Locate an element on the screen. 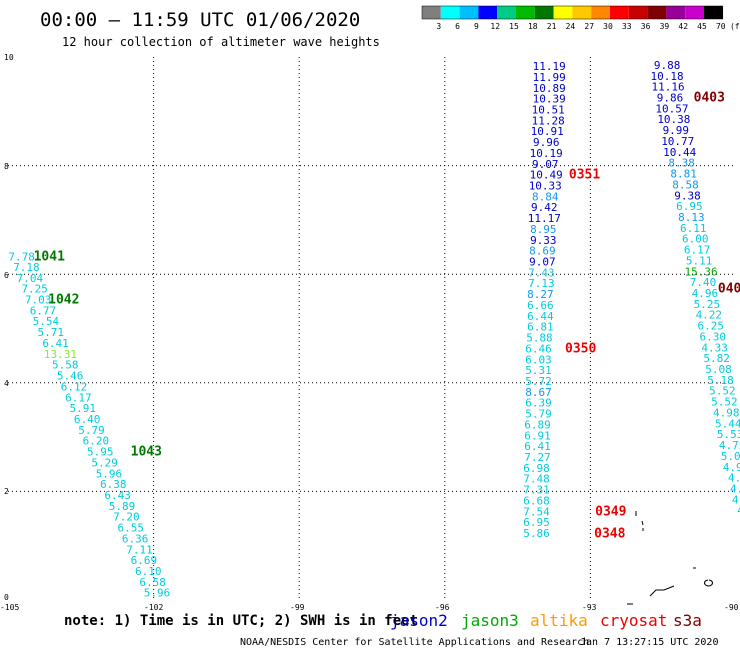  wave-height-value: 10.49 is located at coordinates (546, 175).